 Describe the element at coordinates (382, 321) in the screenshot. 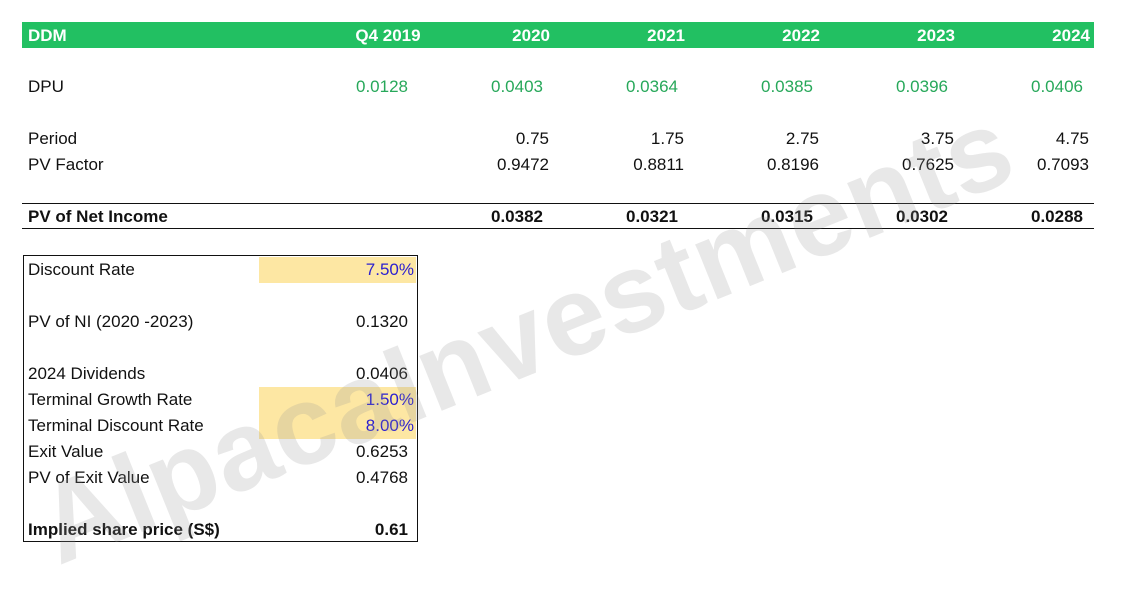

I see `value-pv-ni: 0.1320` at that location.